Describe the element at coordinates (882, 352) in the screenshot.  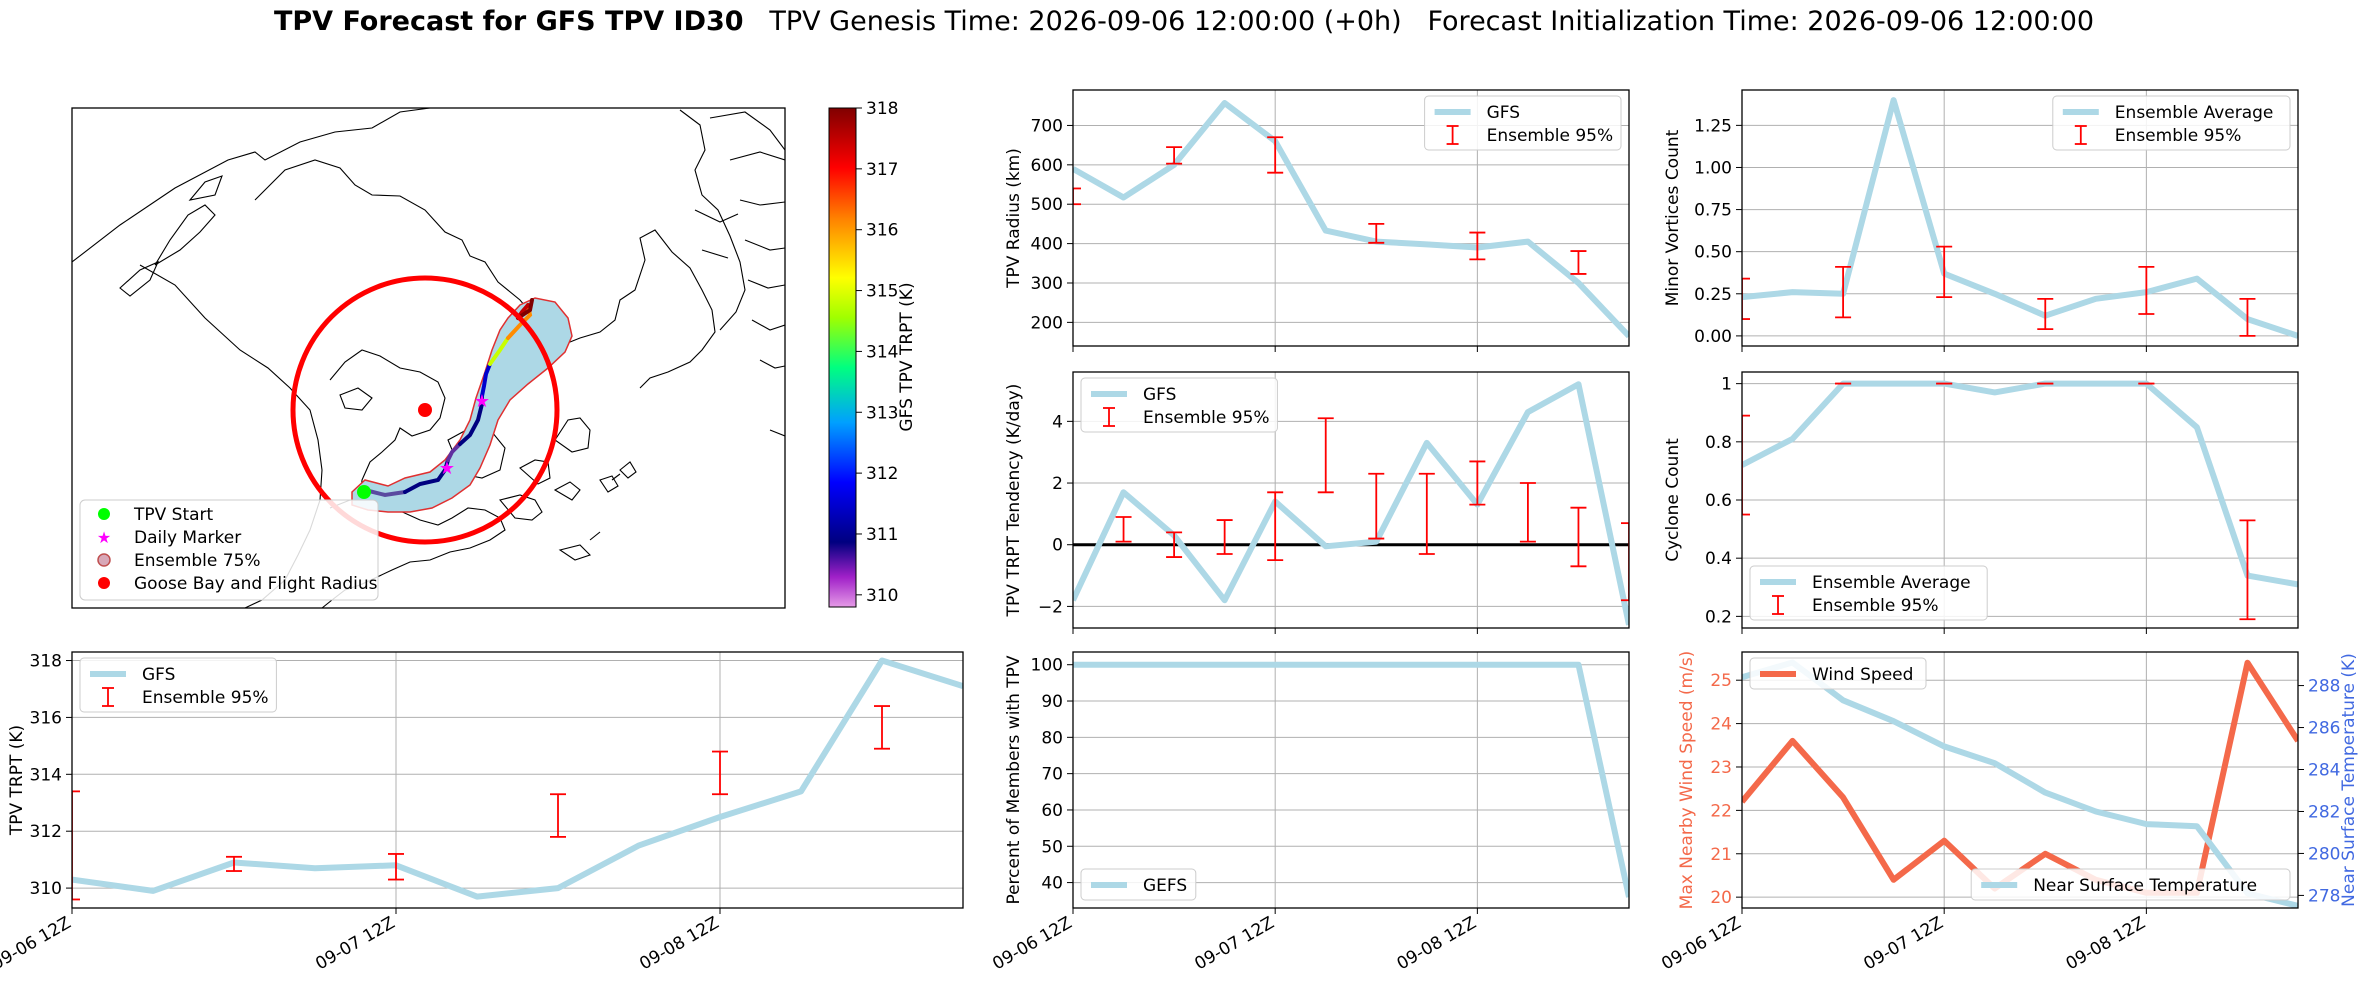
I see `colorbar-tick-label-4: 314` at that location.